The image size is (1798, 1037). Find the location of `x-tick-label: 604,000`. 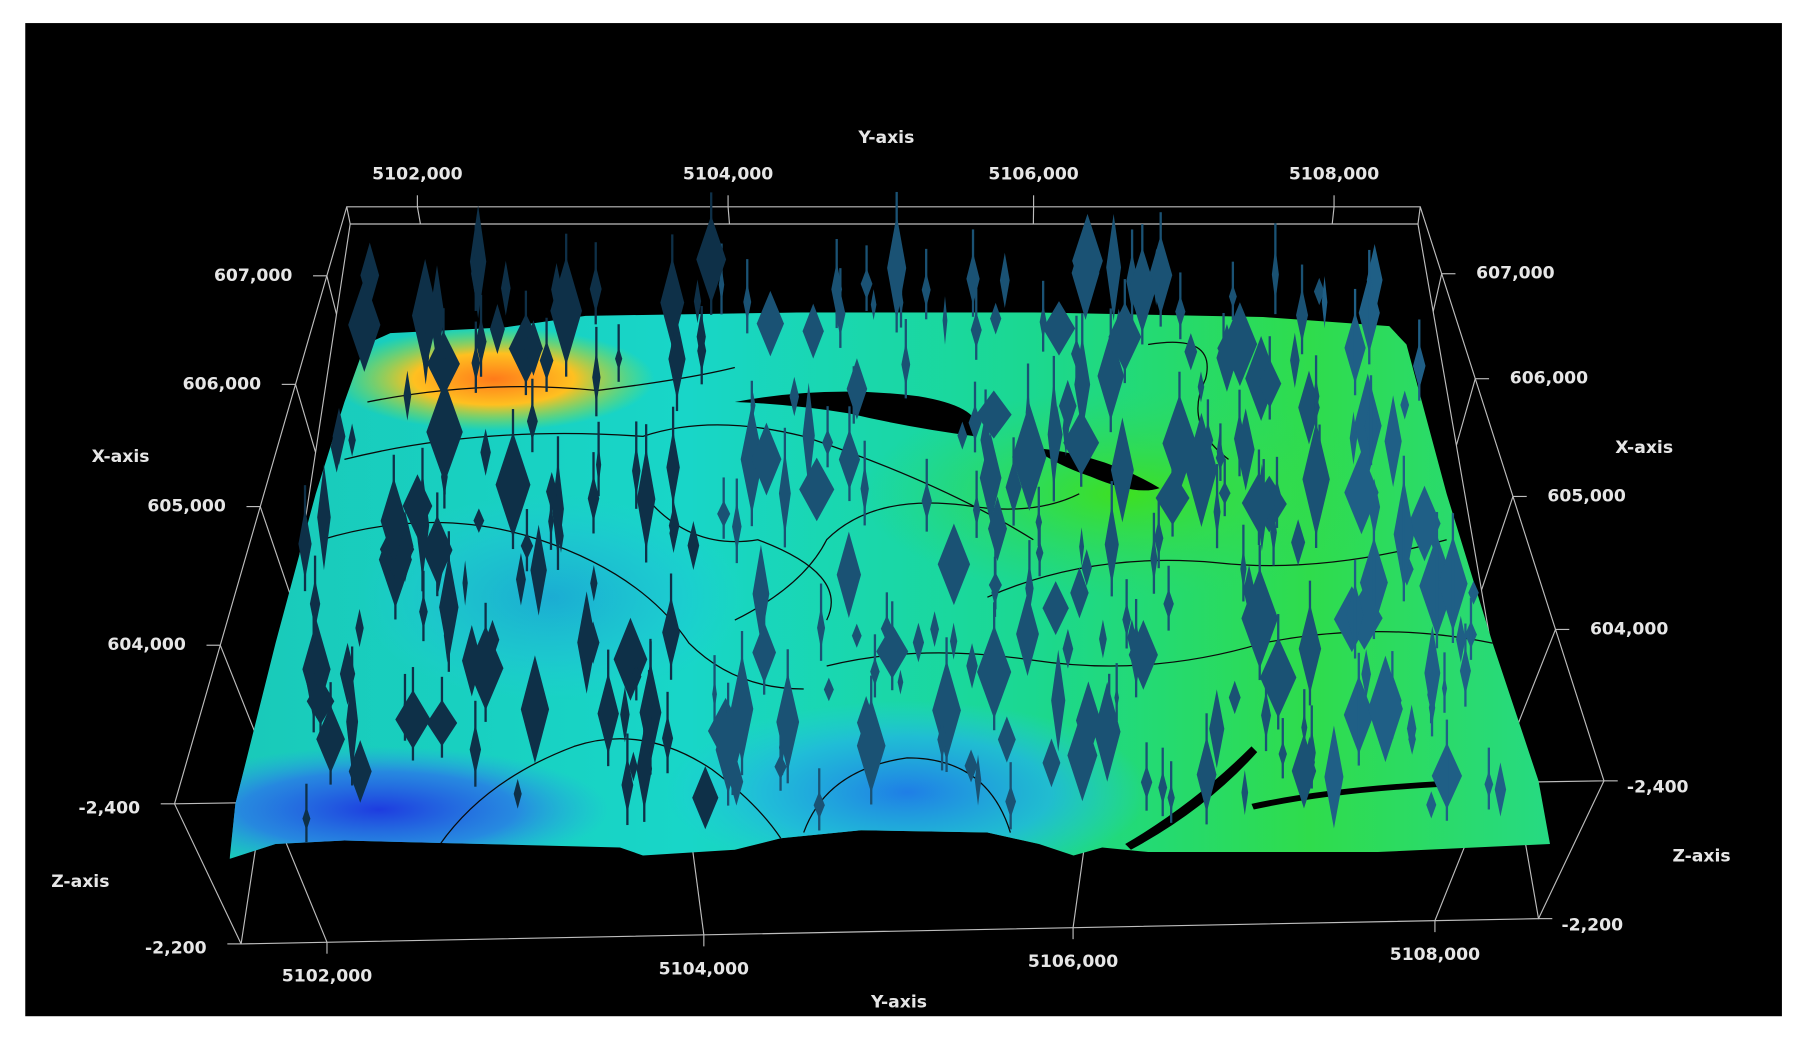

x-tick-label: 604,000 is located at coordinates (146, 645).